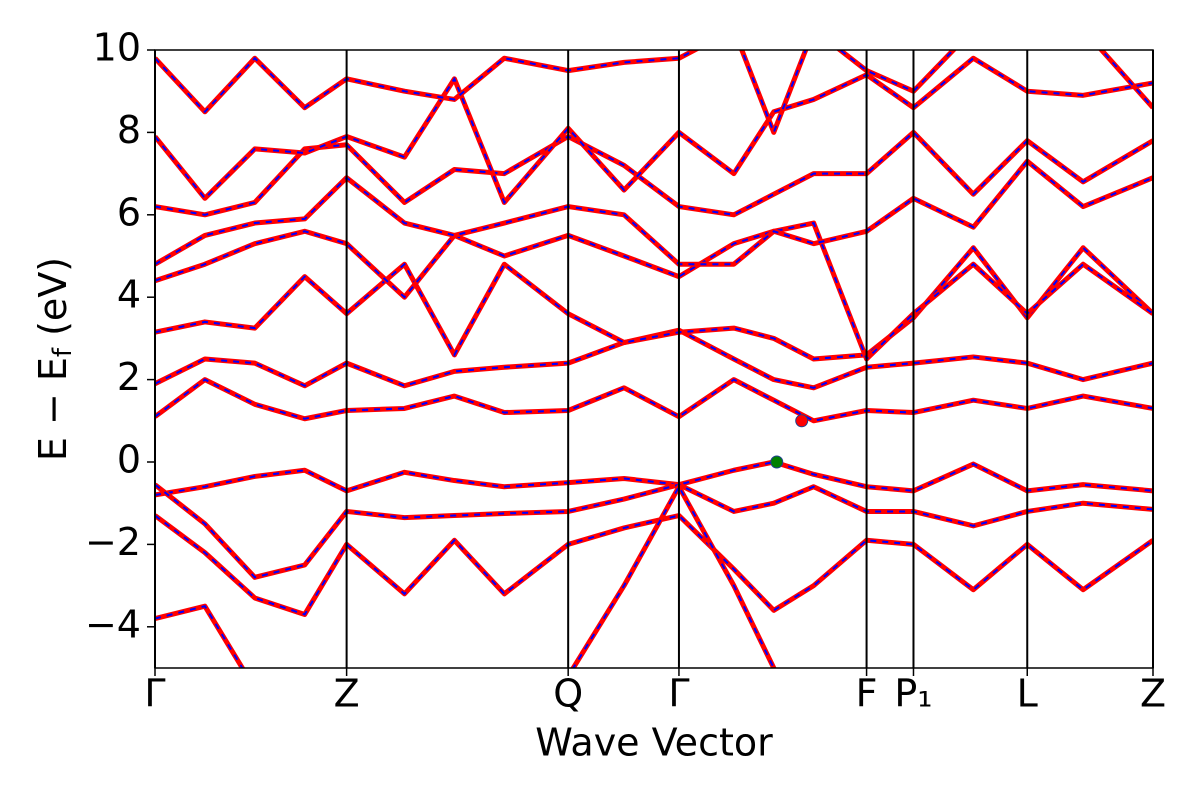  I want to click on y-tick-label: −2, so click(113, 542).